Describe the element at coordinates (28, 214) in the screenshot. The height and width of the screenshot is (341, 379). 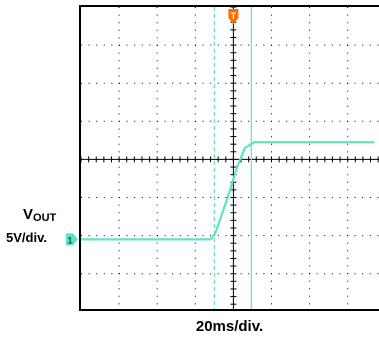
I see `channel-name: V` at that location.